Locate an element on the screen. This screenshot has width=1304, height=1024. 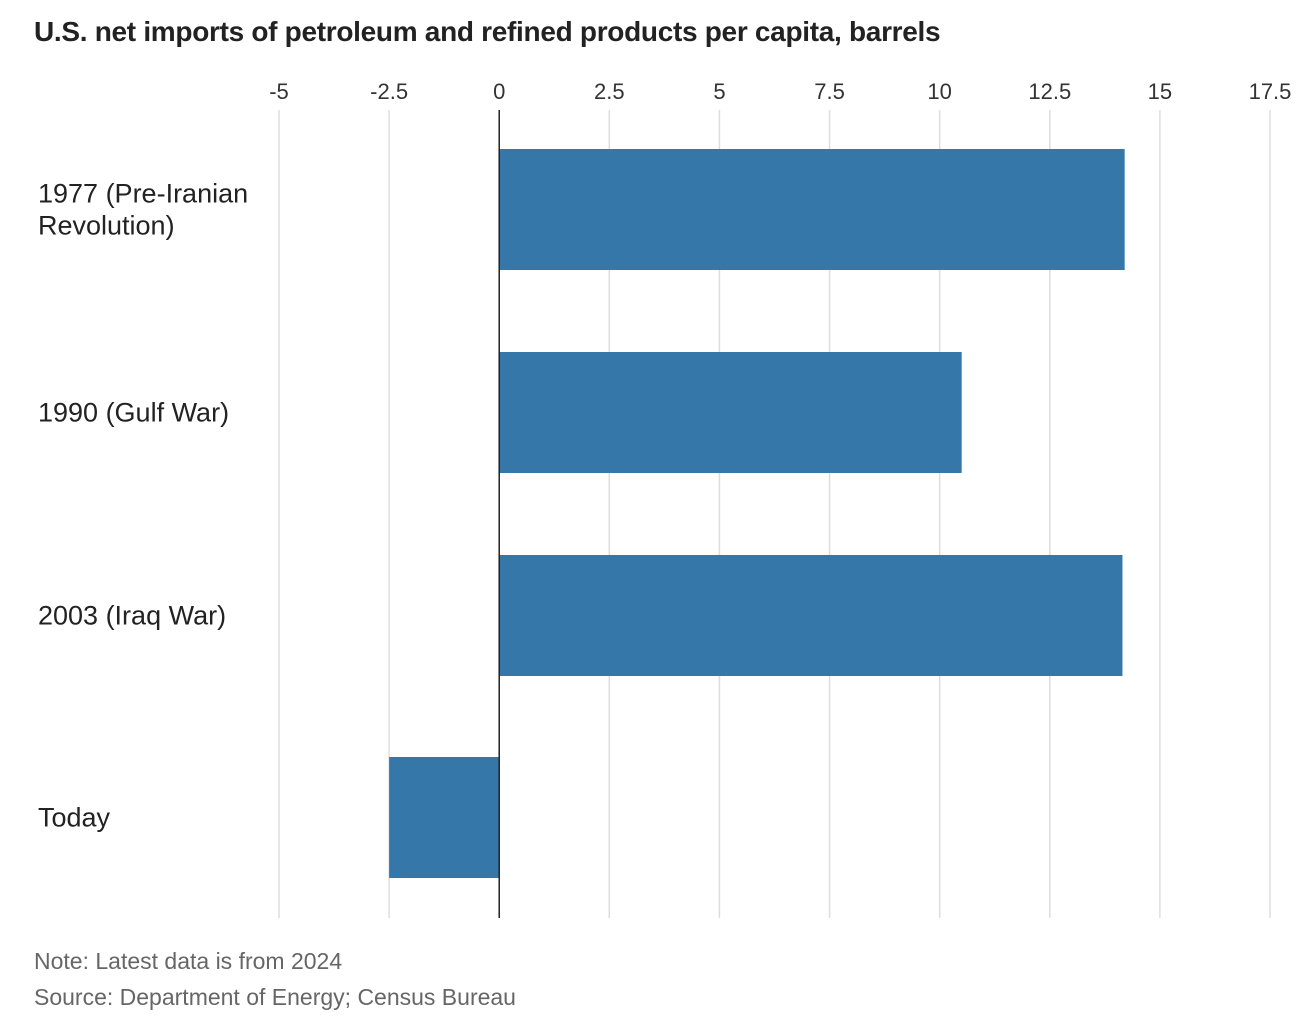
category-label: Today is located at coordinates (74, 818).